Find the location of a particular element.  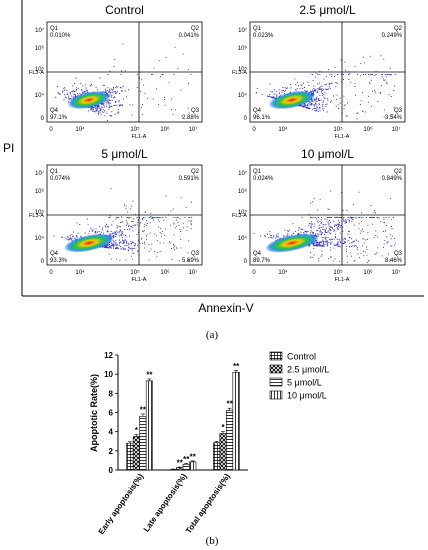

quadrant-name: Q2 is located at coordinates (398, 29).